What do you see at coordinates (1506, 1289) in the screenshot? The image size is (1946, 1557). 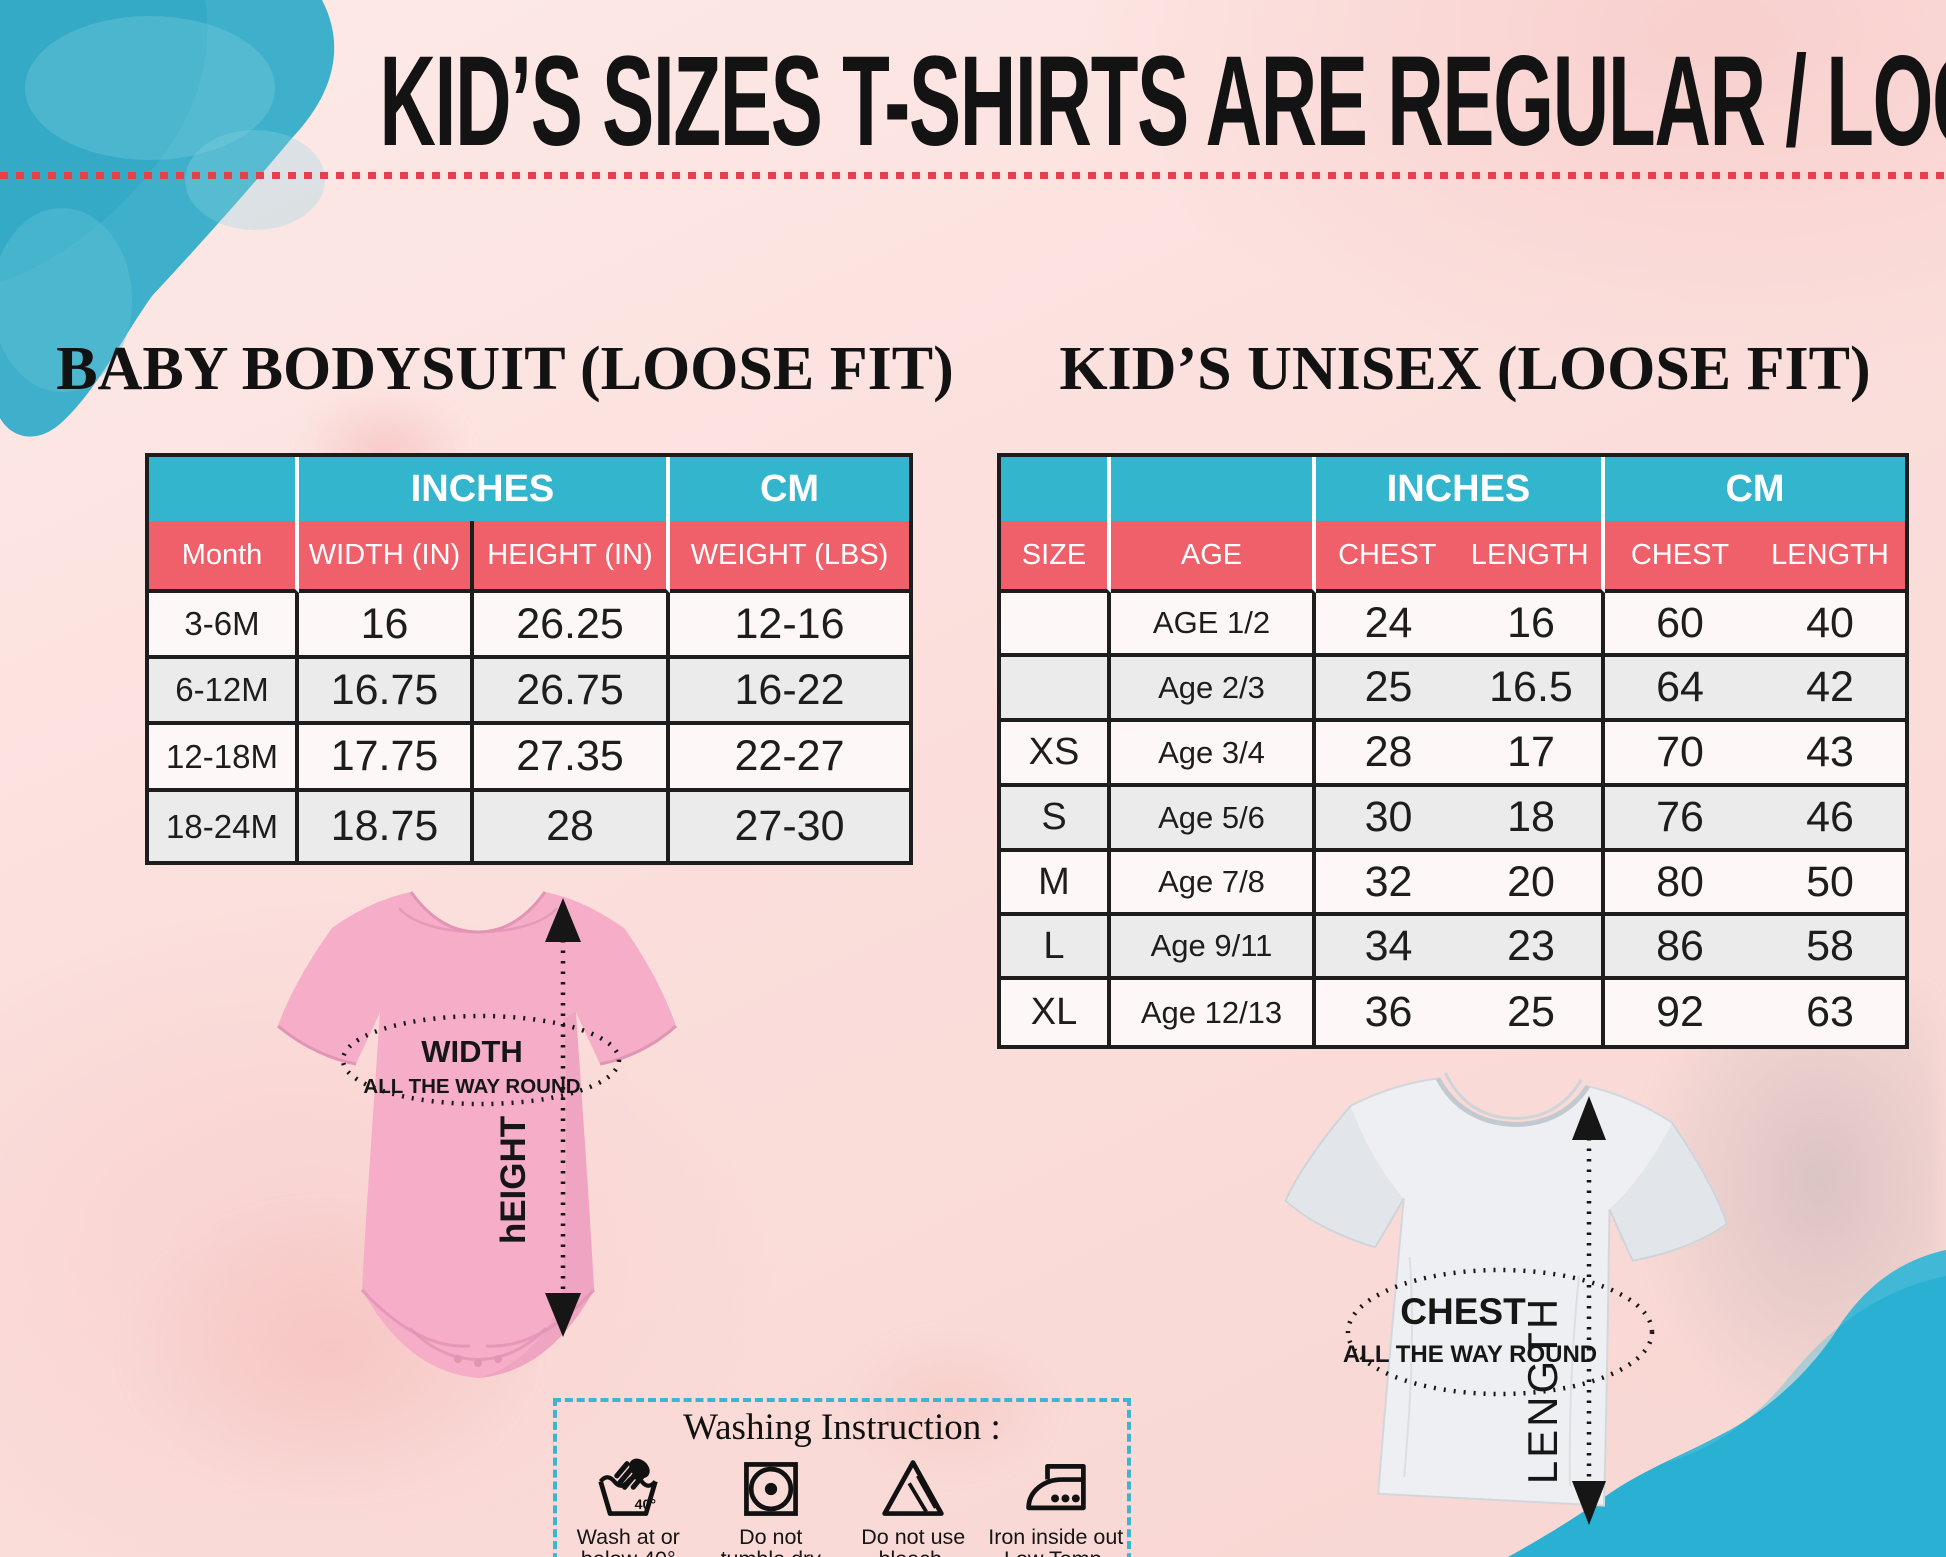 I see `tshirt-illustration` at bounding box center [1506, 1289].